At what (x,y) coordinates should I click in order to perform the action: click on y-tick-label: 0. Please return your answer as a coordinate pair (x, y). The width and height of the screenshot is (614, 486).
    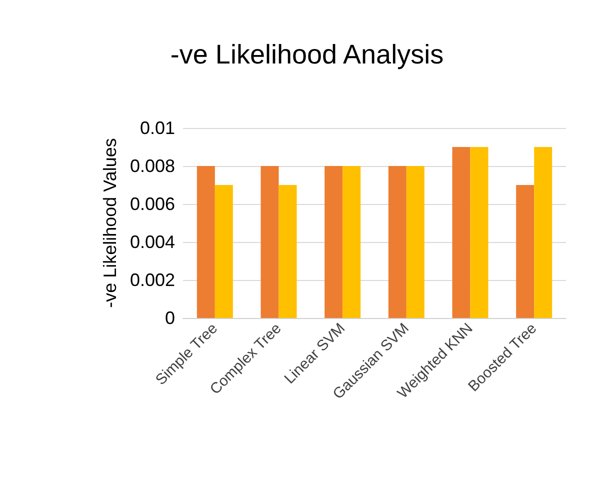
    Looking at the image, I should click on (169, 318).